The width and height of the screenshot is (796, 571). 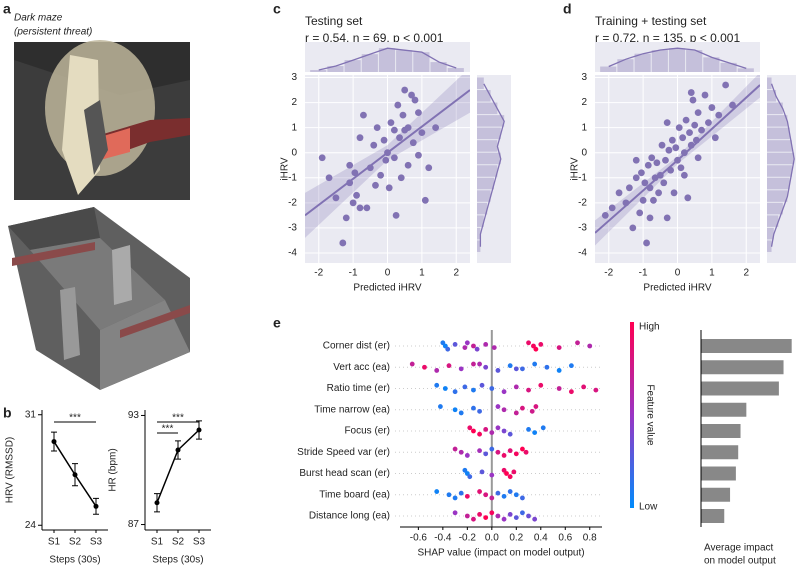 What do you see at coordinates (565, 538) in the screenshot?
I see `x-tick-label: 0.6` at bounding box center [565, 538].